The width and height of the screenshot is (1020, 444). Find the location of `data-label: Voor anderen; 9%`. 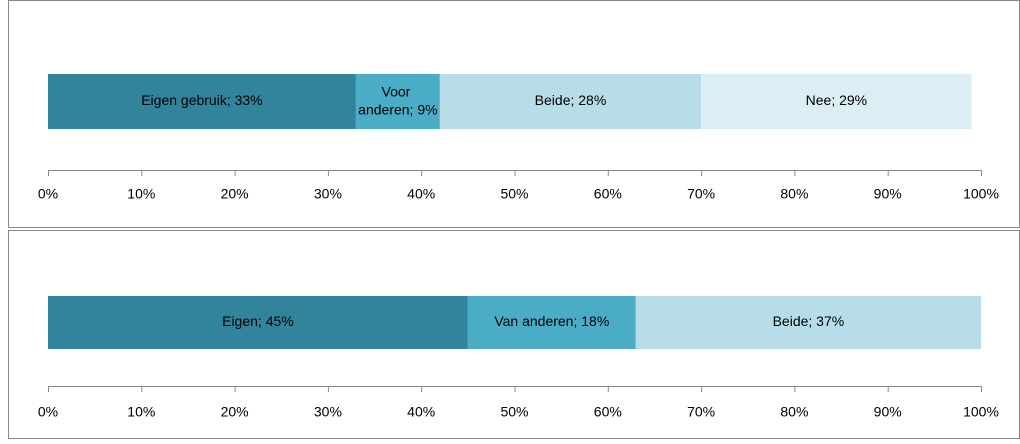

data-label: Voor anderen; 9% is located at coordinates (397, 100).